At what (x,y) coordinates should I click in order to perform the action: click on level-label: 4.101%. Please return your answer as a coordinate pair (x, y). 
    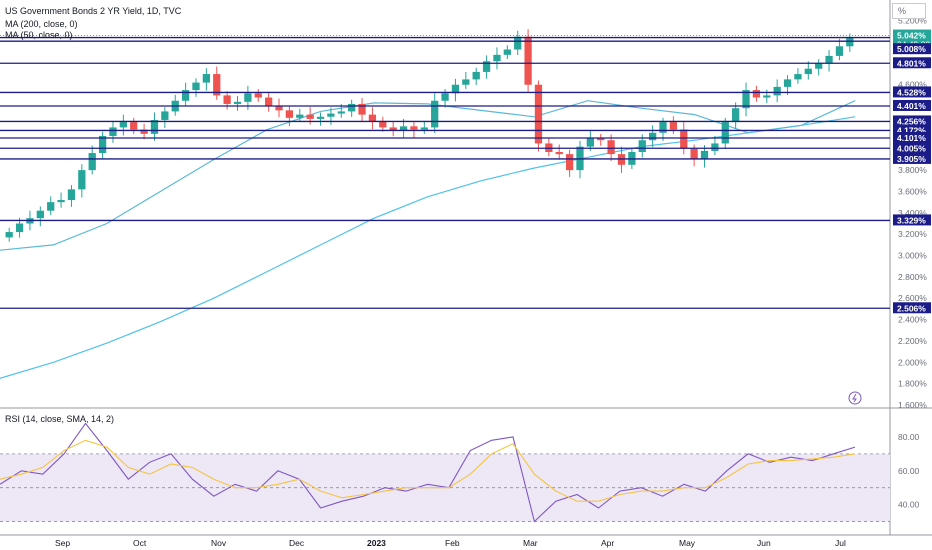
    Looking at the image, I should click on (911, 138).